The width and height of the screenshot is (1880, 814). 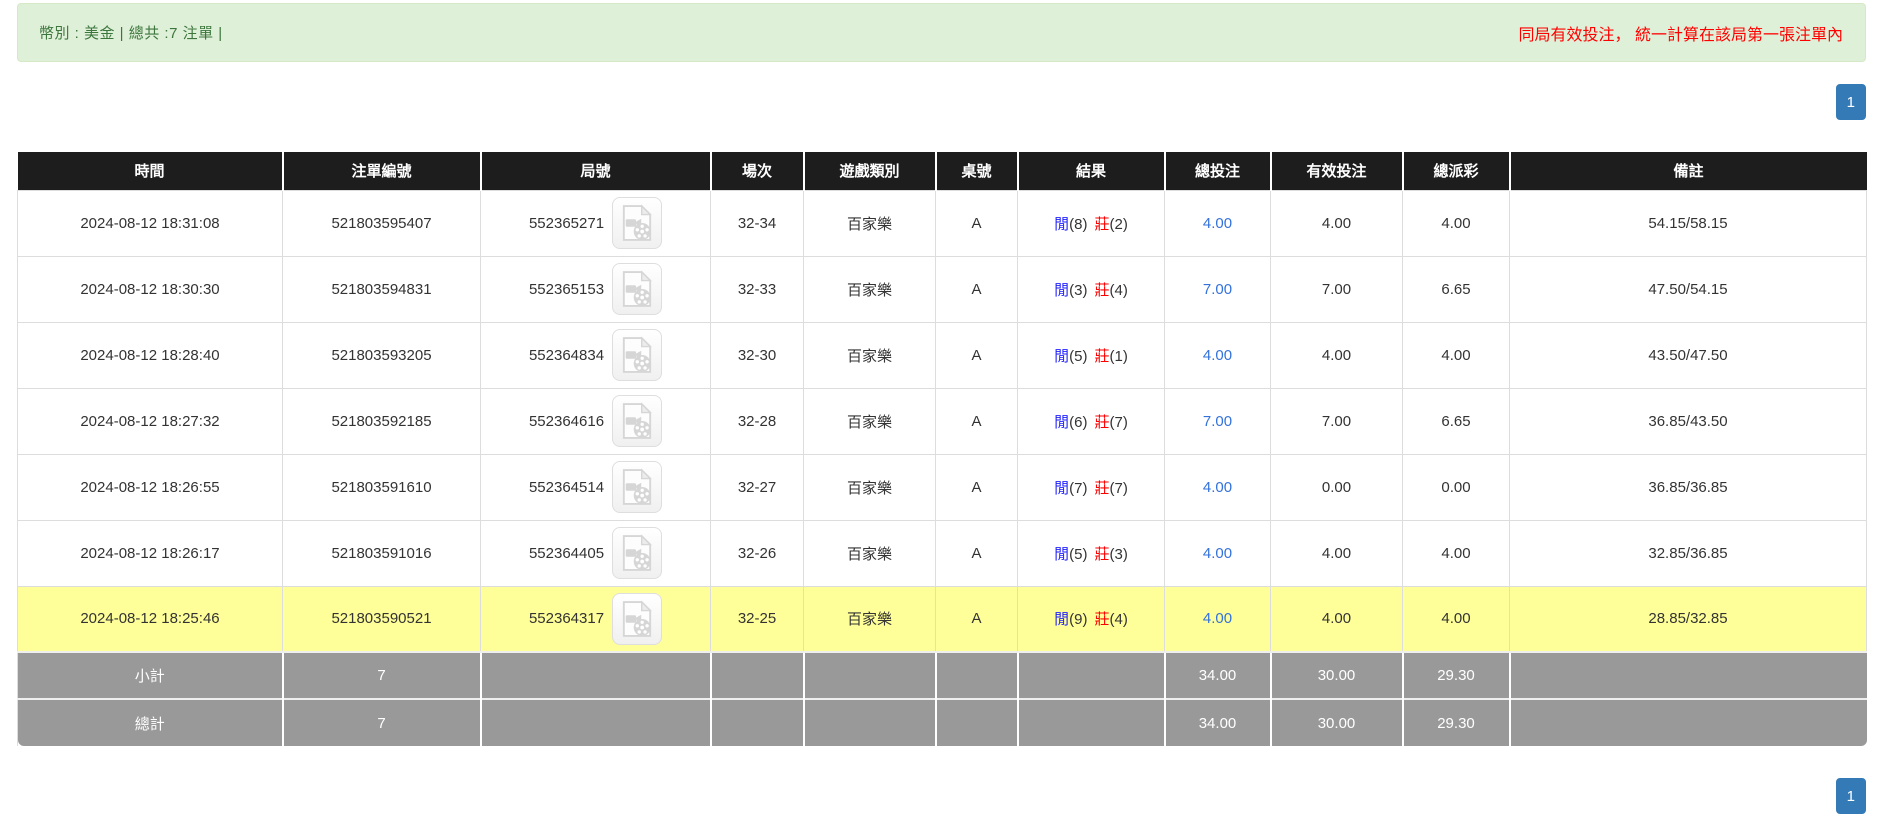 I want to click on page-button-1: 1, so click(x=1850, y=102).